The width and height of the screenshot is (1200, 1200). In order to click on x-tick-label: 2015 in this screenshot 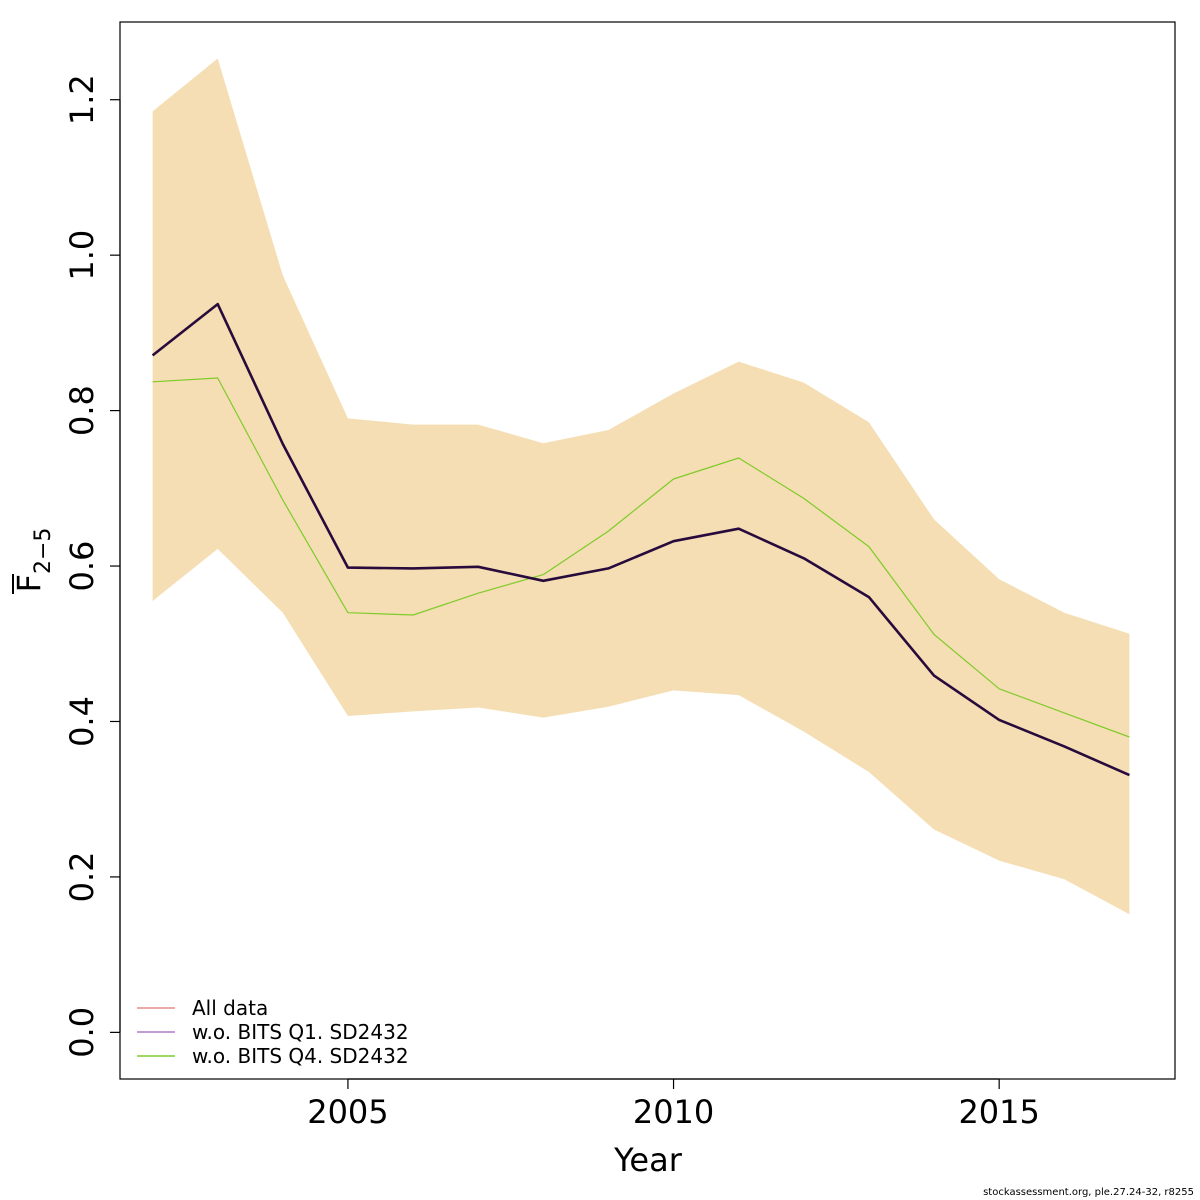, I will do `click(998, 1112)`.